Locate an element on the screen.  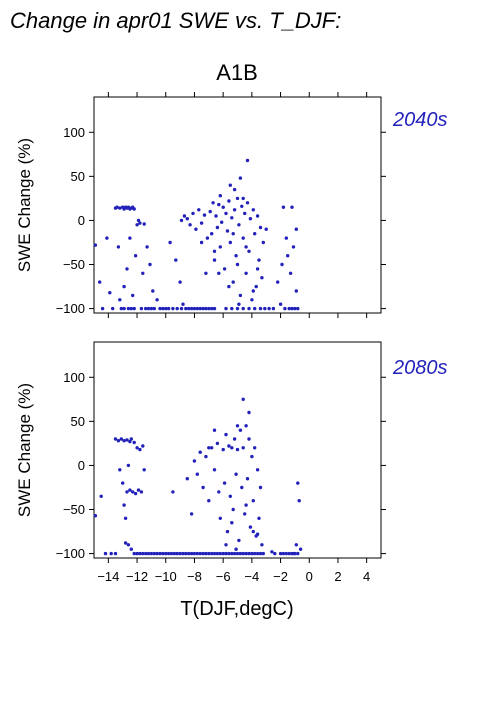
y-tick-label: −100 is located at coordinates (70, 308).